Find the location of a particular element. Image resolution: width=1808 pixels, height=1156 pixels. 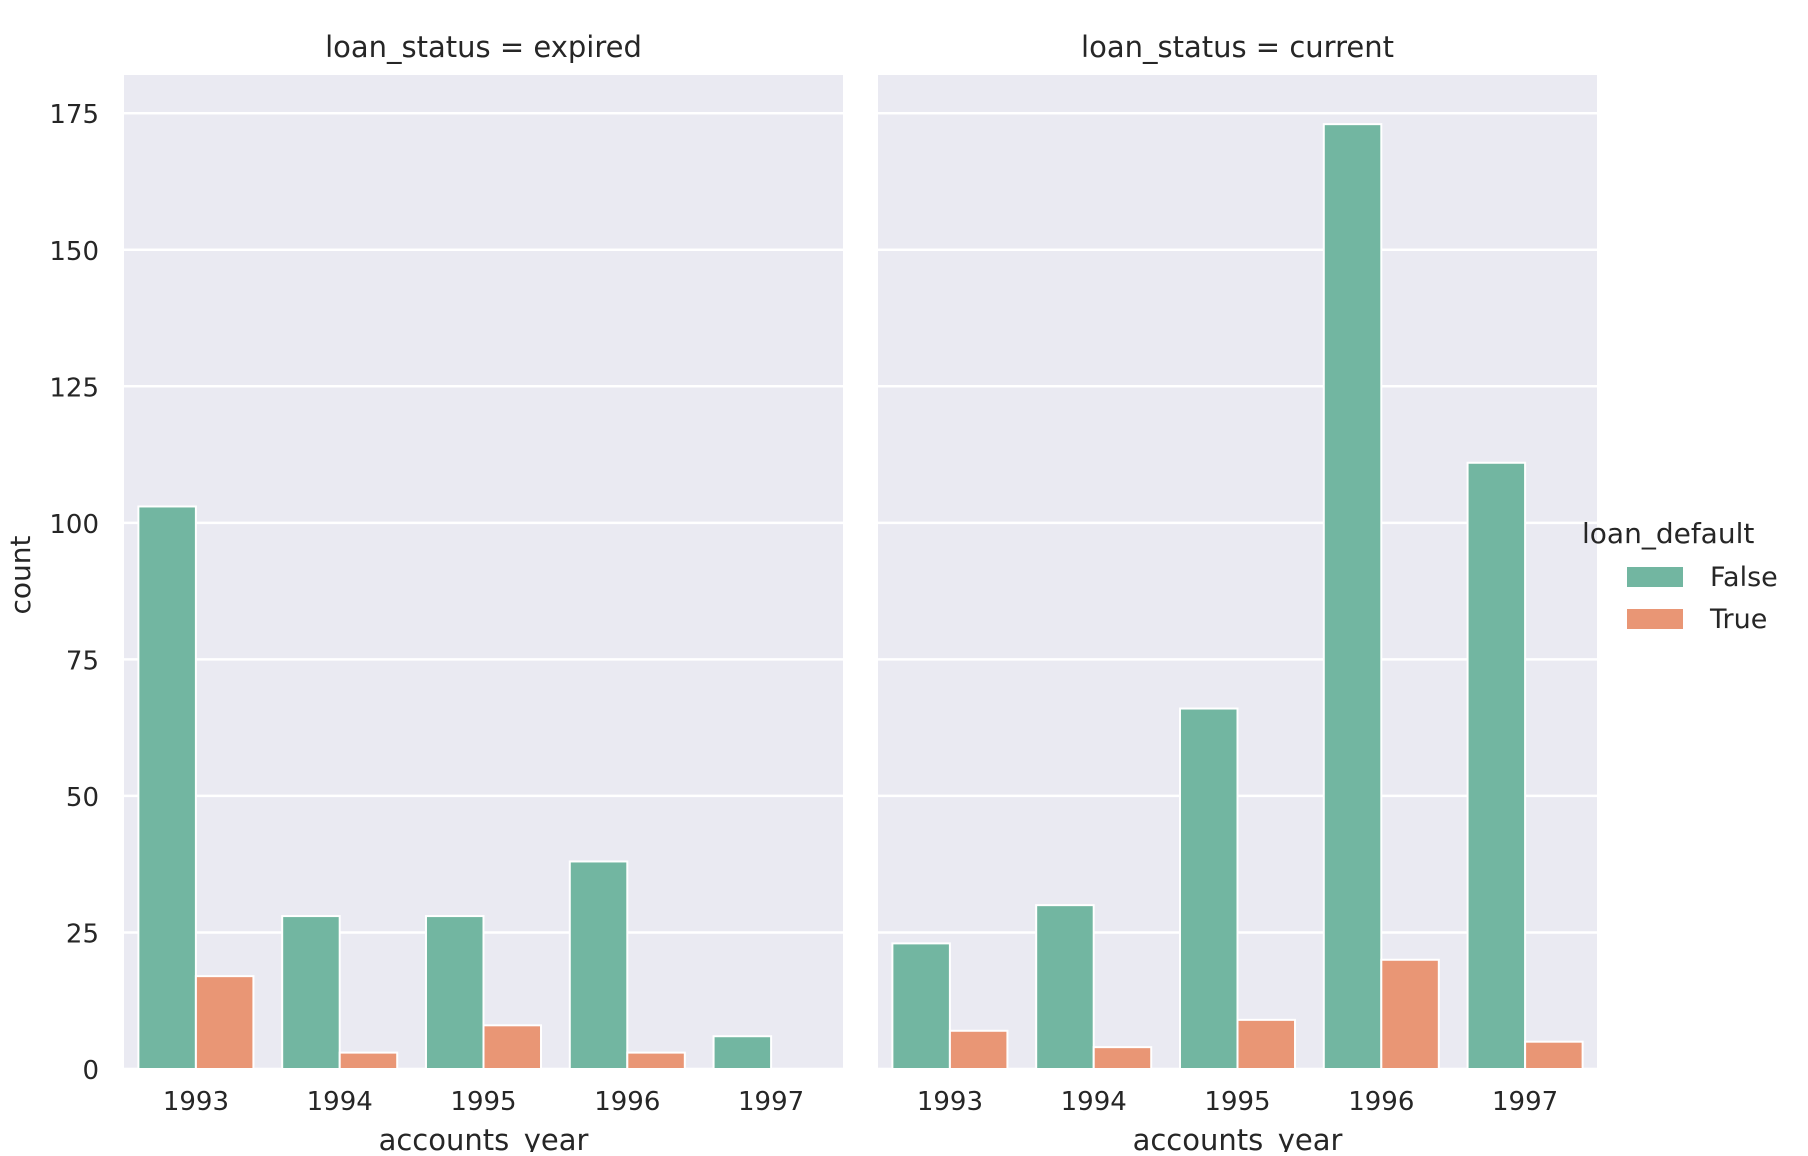

bar-true-1997 is located at coordinates (1554, 1055).